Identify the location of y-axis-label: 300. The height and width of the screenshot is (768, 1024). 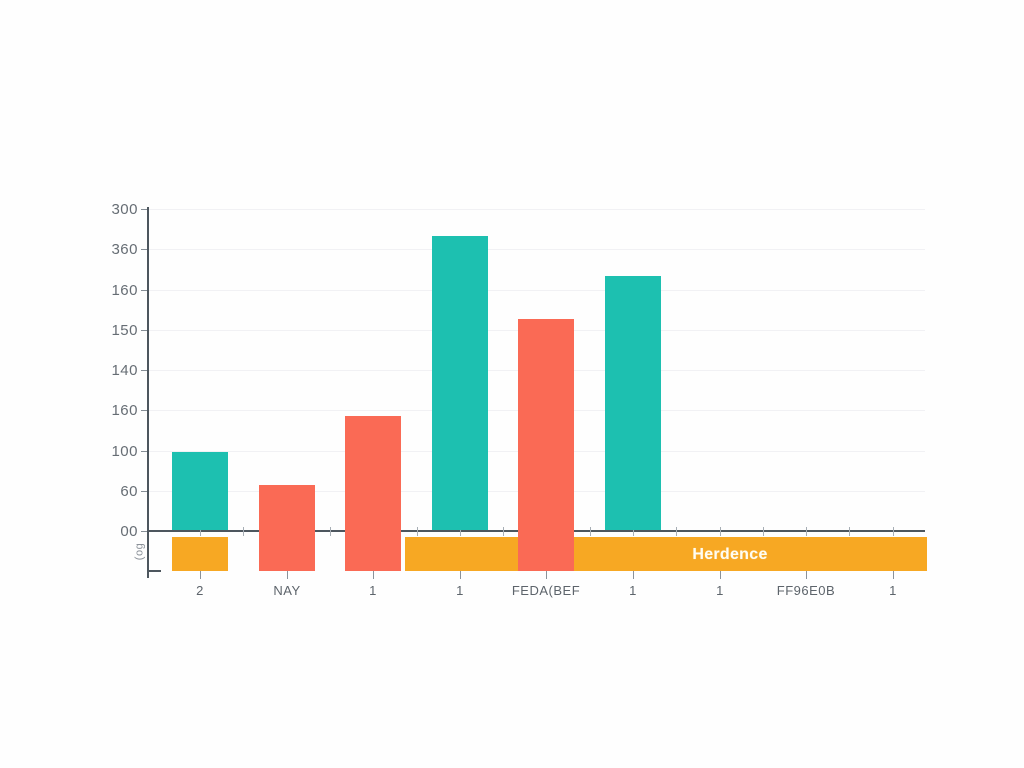
(124, 209).